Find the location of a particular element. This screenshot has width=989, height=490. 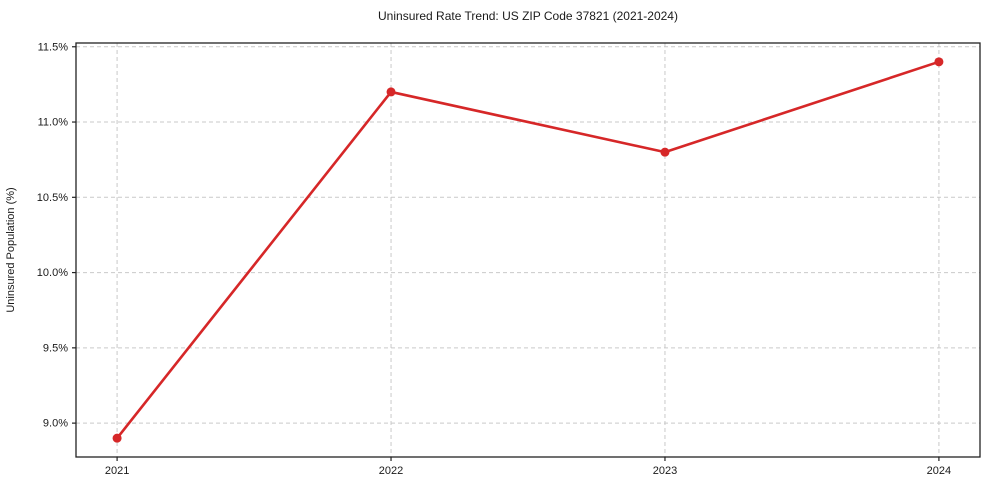

x-tick-label: 2024 is located at coordinates (939, 471).